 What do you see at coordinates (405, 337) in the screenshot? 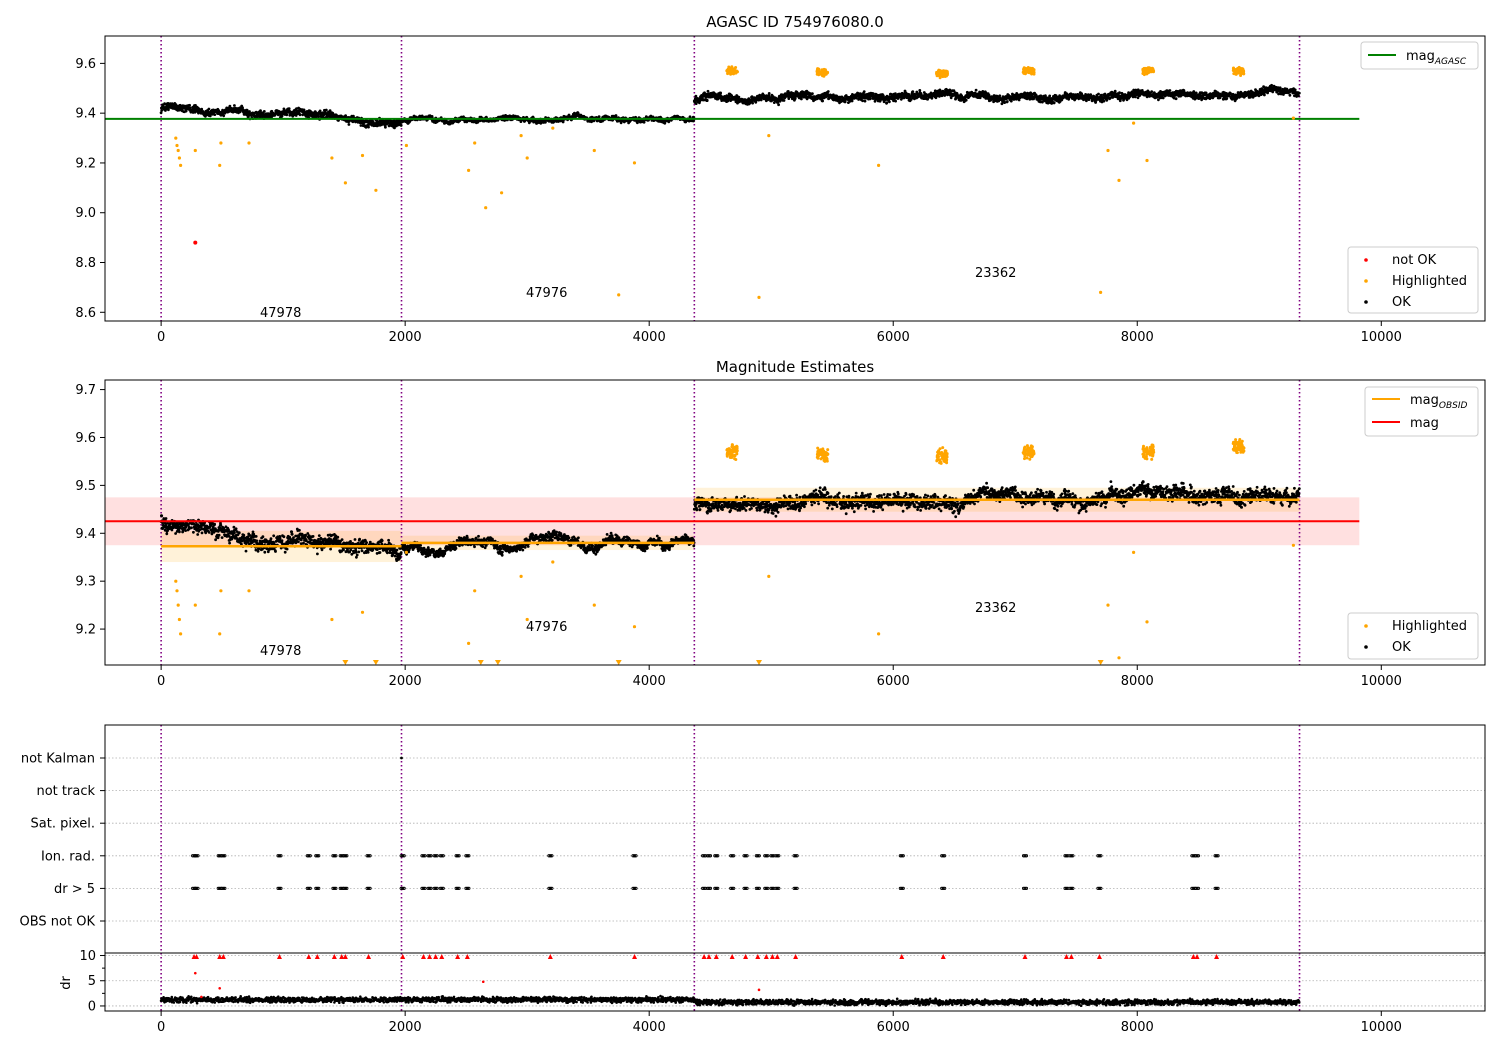
I see `p1-xtick-label: 2000` at bounding box center [405, 337].